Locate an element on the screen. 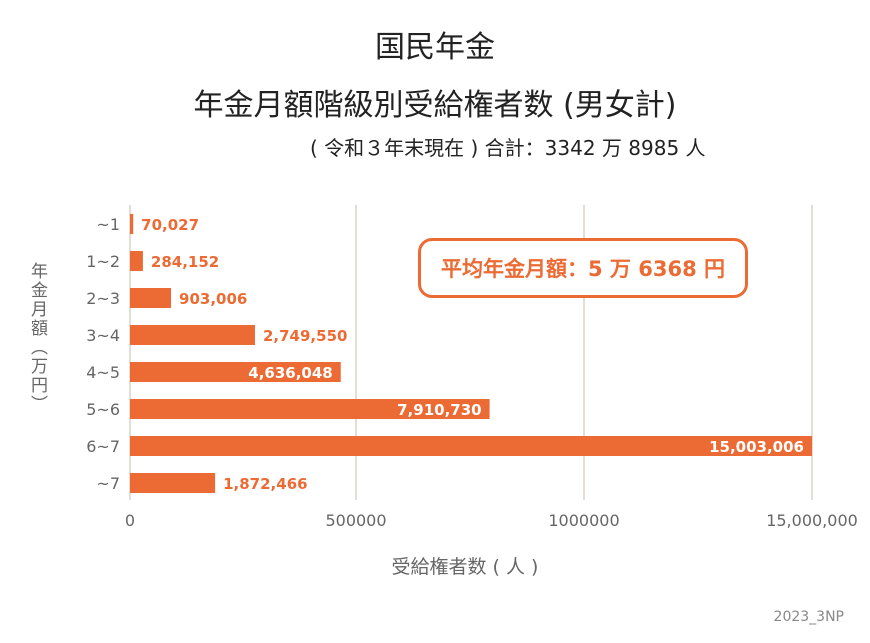 The height and width of the screenshot is (643, 870). data-label: 1,872,466 is located at coordinates (265, 484).